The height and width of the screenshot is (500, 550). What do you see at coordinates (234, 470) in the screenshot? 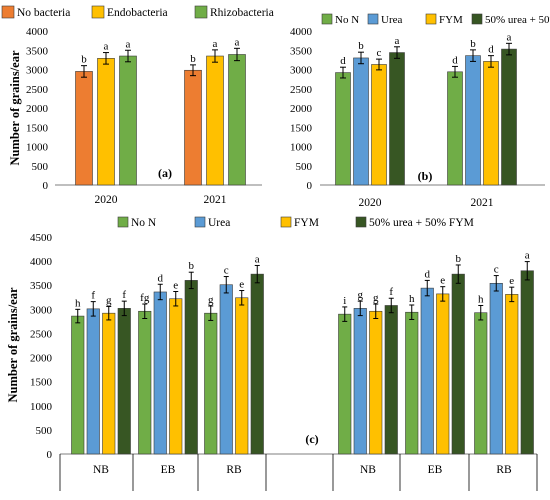
I see `x-tick-label: RB` at bounding box center [234, 470].